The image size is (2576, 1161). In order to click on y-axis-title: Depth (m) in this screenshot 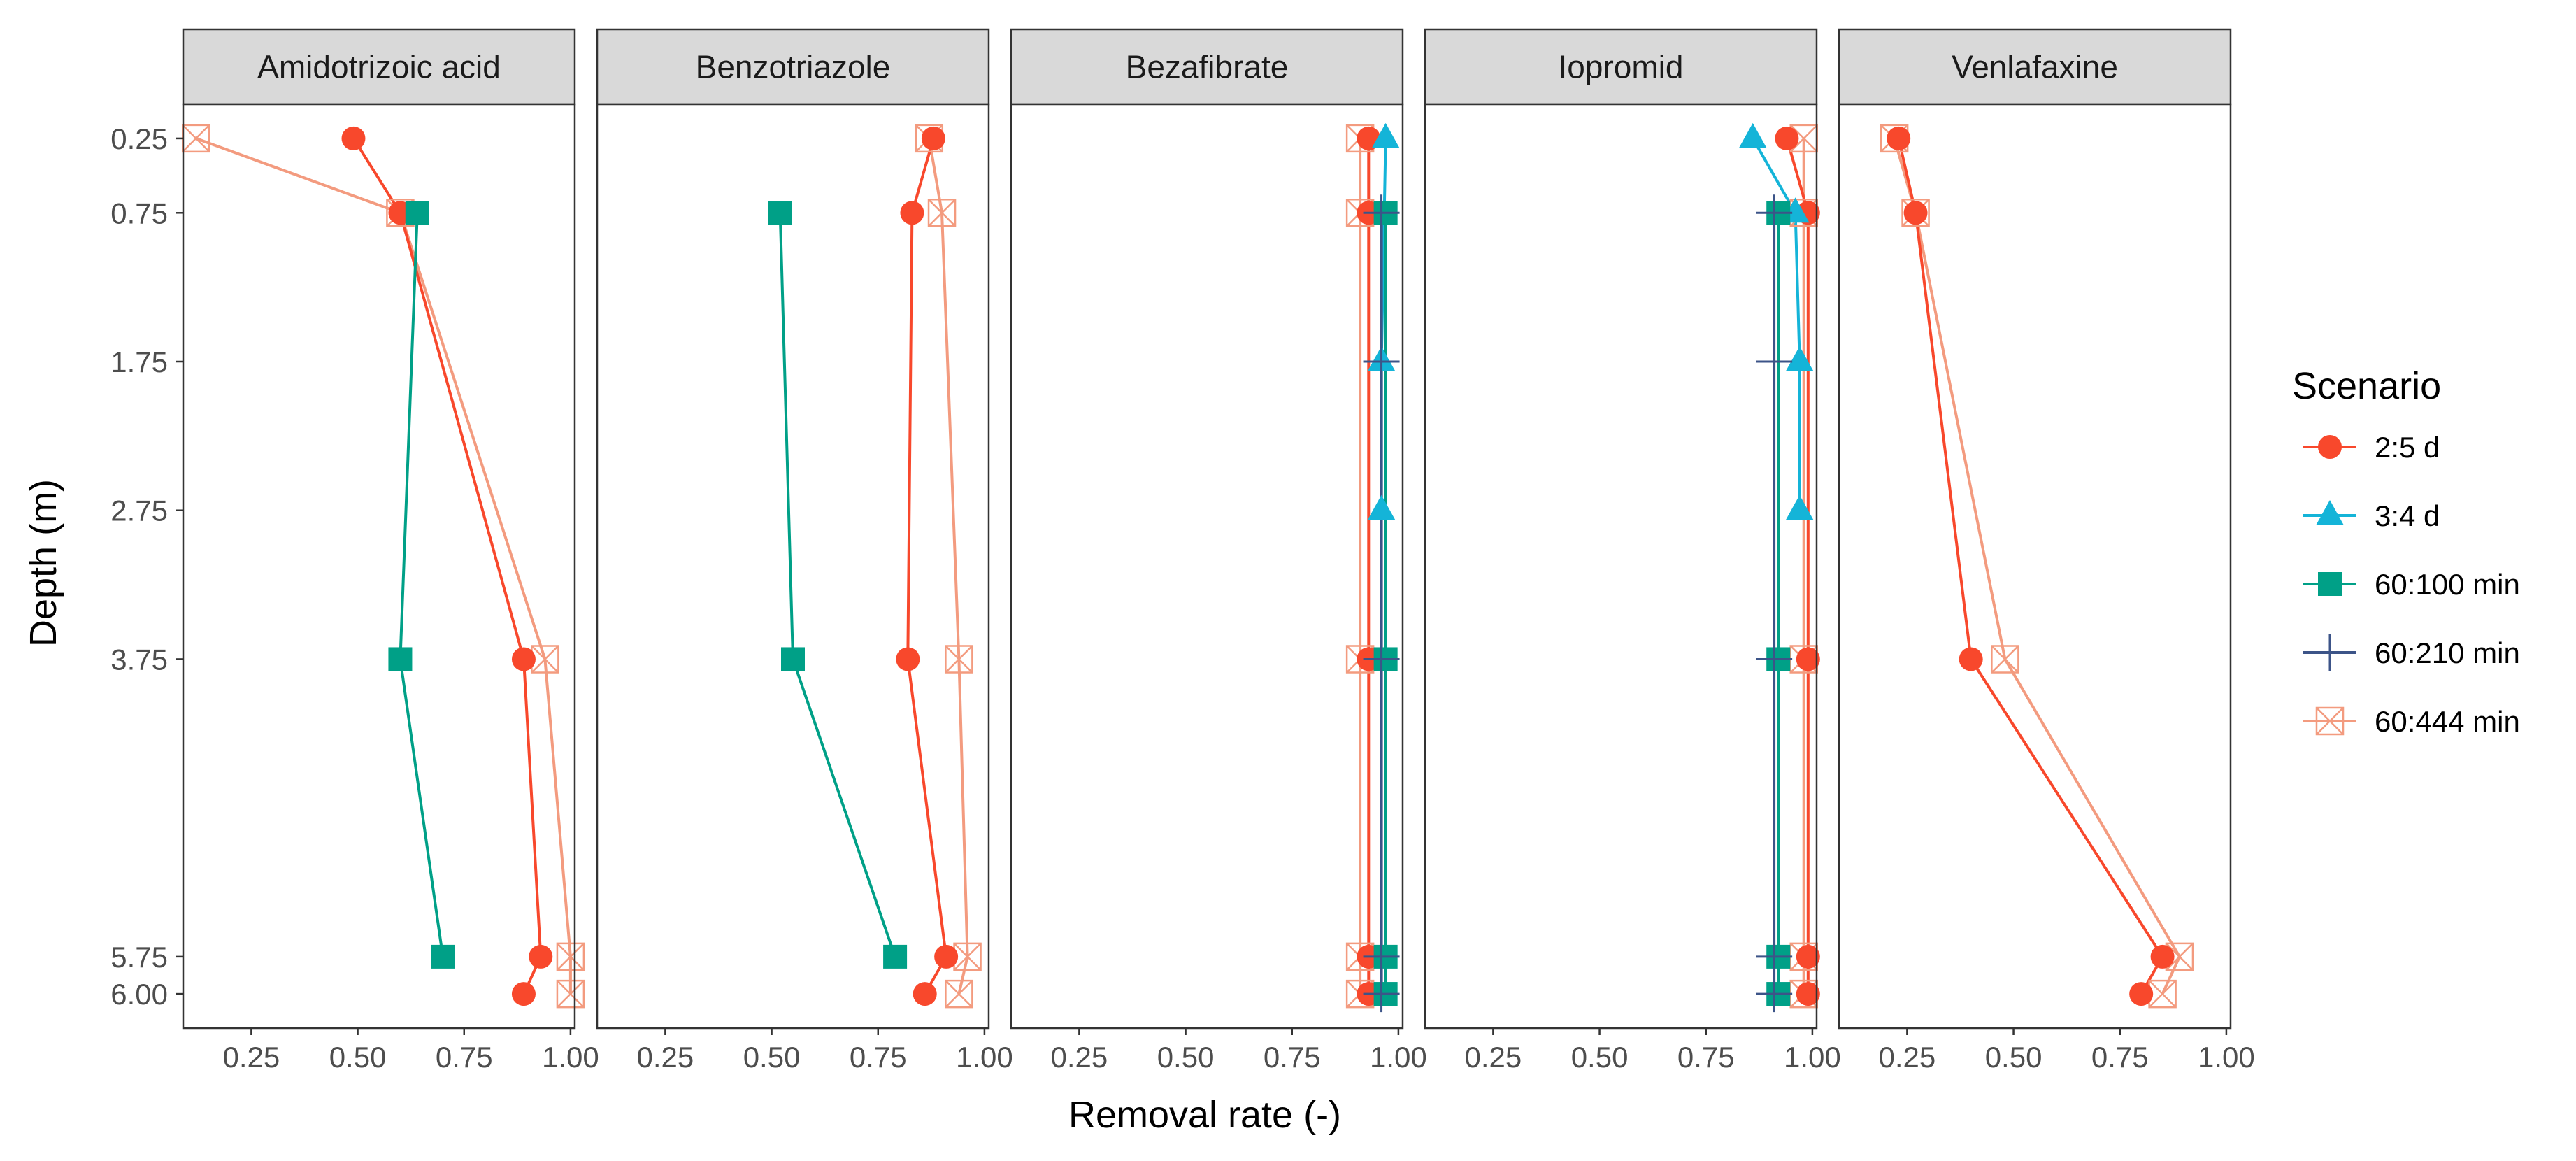, I will do `click(43, 563)`.